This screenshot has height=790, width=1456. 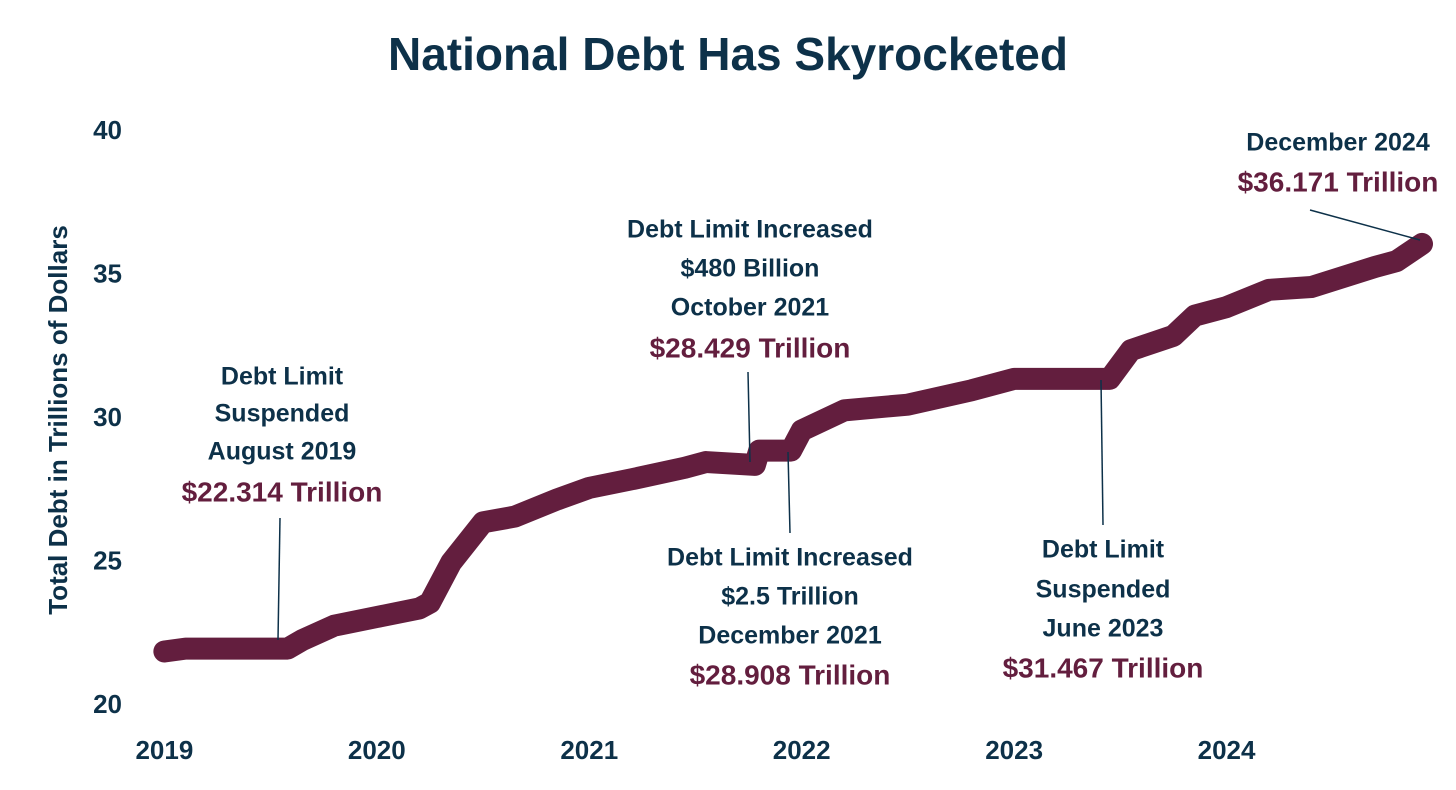 What do you see at coordinates (107, 273) in the screenshot?
I see `y-tick-label: 35` at bounding box center [107, 273].